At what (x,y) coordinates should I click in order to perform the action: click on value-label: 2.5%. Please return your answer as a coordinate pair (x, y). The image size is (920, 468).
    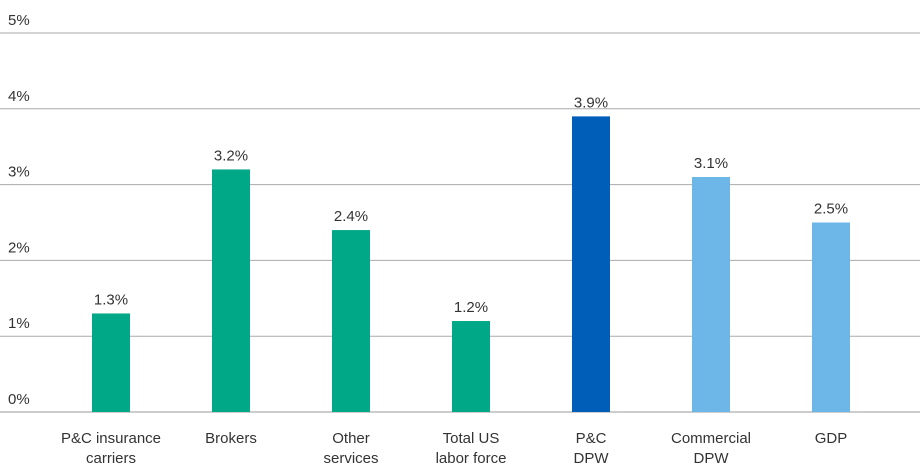
    Looking at the image, I should click on (831, 209).